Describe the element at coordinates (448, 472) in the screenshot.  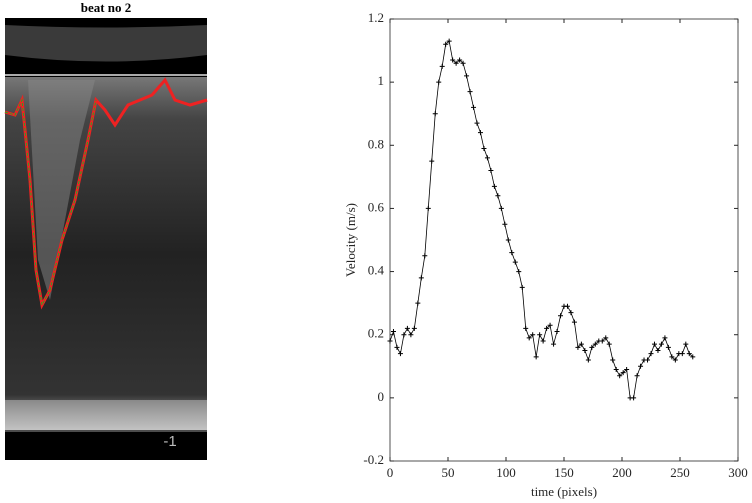
I see `x-tick-label: 50` at that location.